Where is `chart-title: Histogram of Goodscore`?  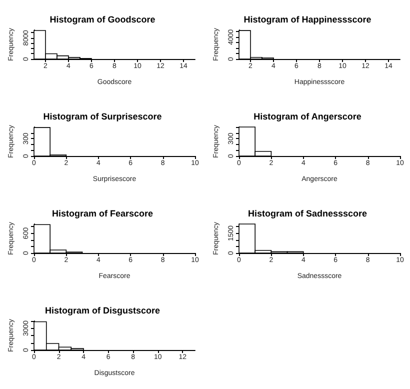
chart-title: Histogram of Goodscore is located at coordinates (103, 19).